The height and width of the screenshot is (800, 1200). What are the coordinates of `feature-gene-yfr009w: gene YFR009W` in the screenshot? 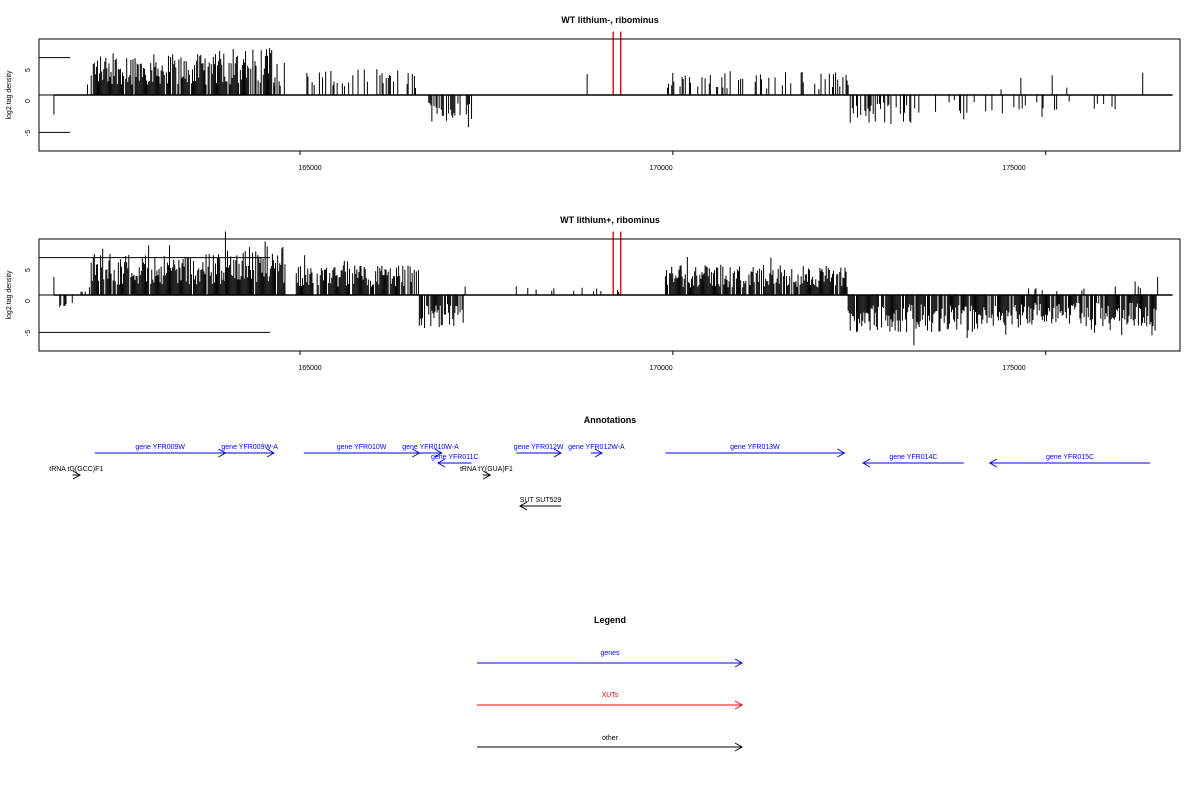 It's located at (160, 451).